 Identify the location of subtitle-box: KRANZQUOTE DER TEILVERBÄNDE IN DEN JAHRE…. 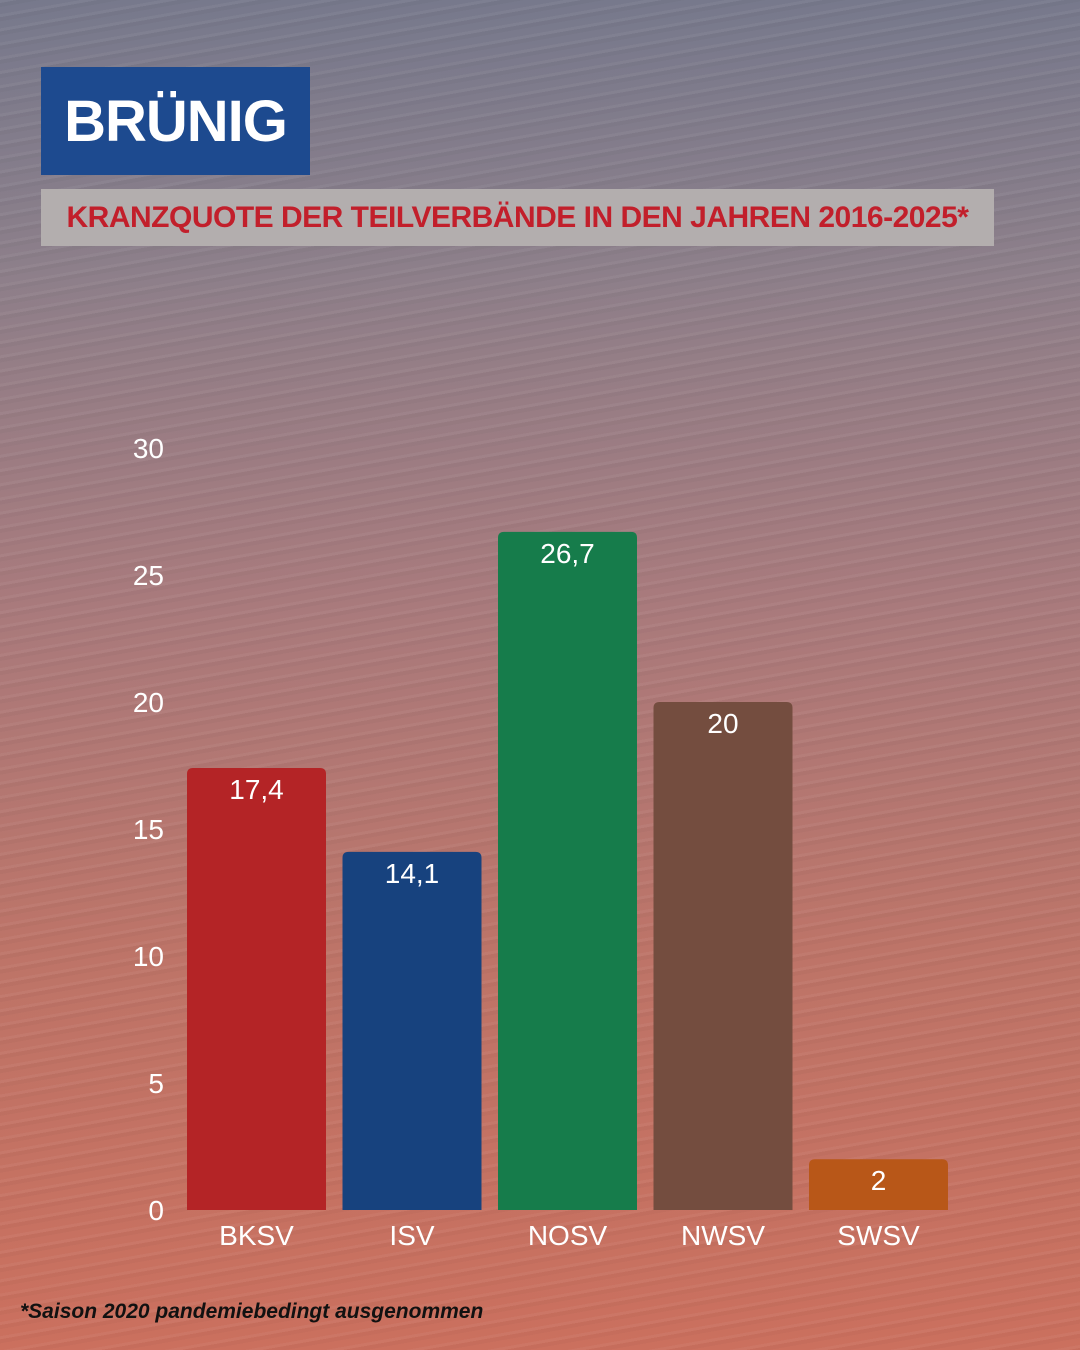
(517, 217).